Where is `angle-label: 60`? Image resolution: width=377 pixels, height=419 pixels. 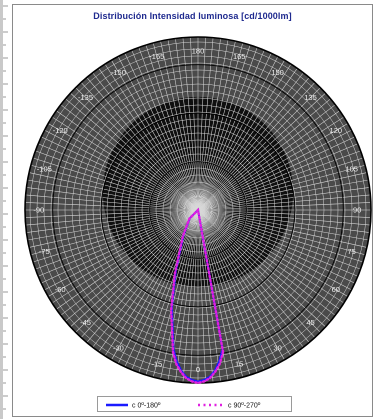 angle-label: 60 is located at coordinates (336, 289).